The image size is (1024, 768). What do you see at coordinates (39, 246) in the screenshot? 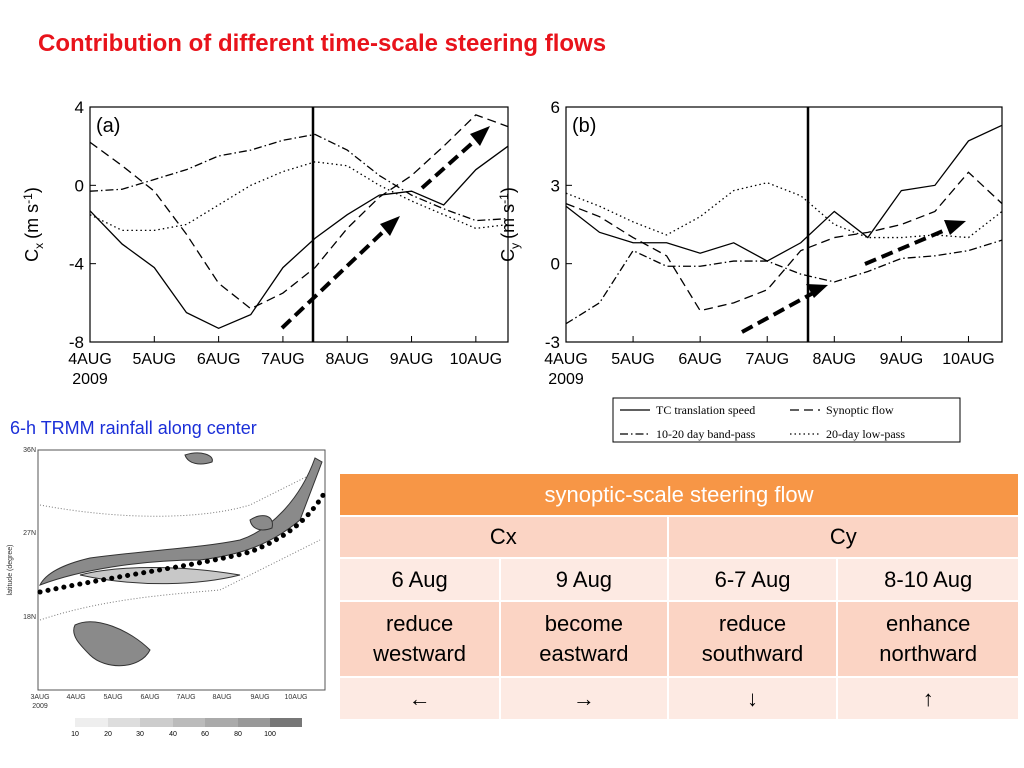
I see `y-label-part: x` at bounding box center [39, 246].